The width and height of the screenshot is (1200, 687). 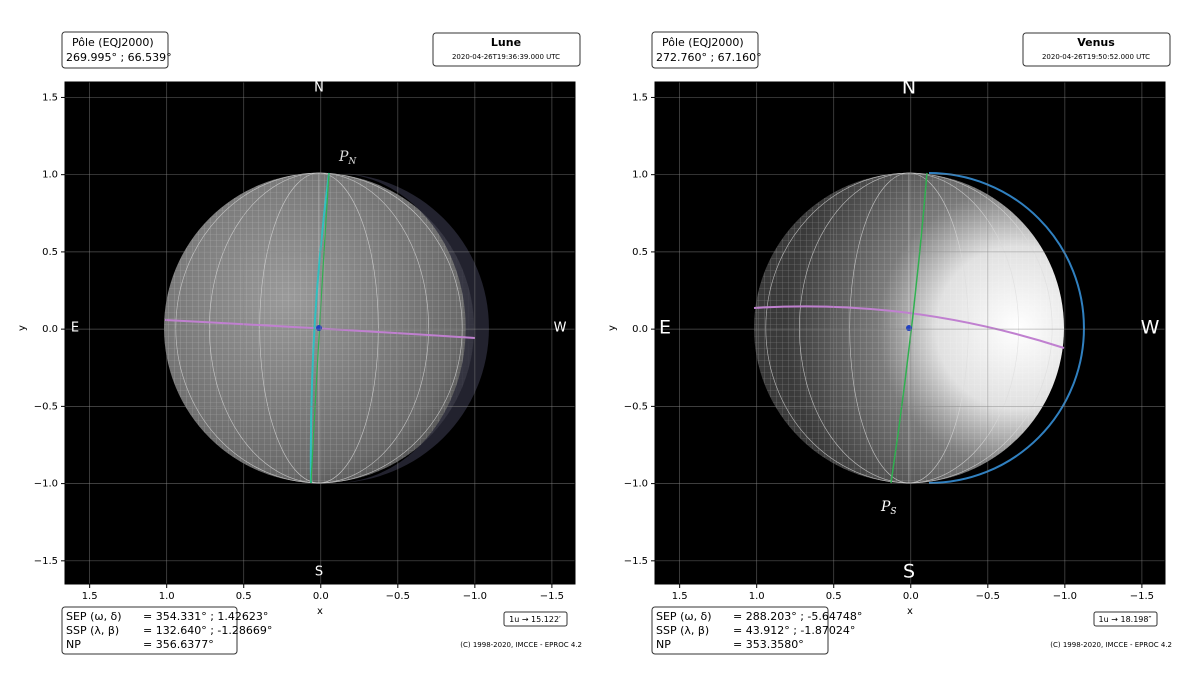 What do you see at coordinates (709, 57) in the screenshot?
I see `pole-coords: 272.760° ; 67.160°` at bounding box center [709, 57].